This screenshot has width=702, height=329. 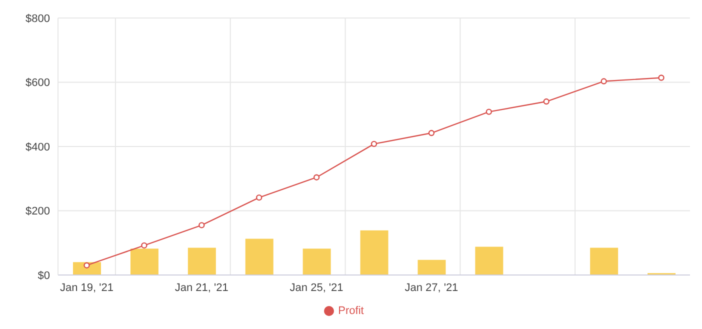 I want to click on x-tick-label: Jan 27, '21, so click(x=431, y=288).